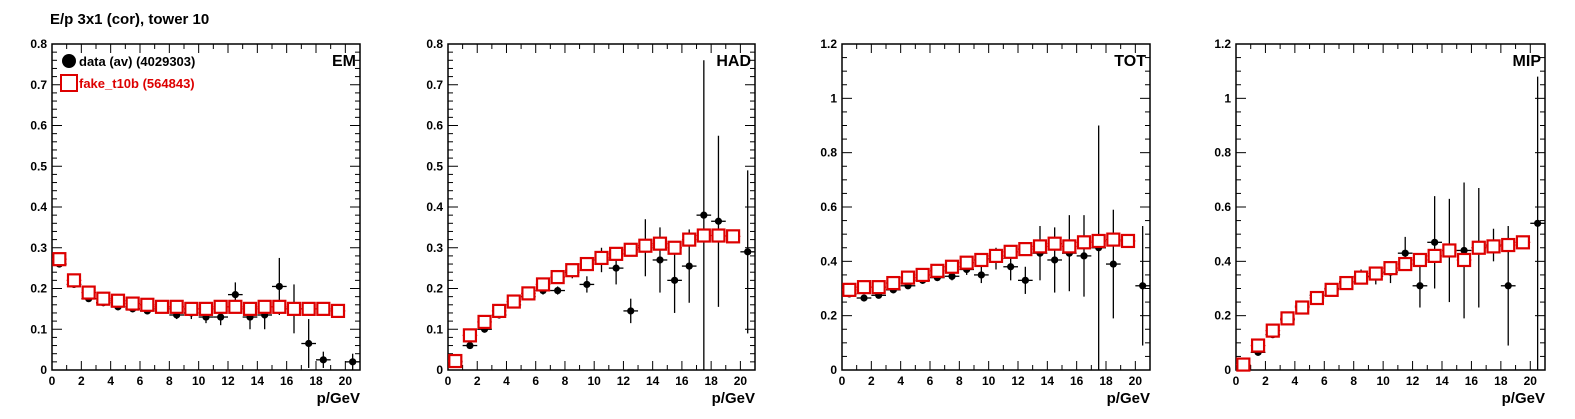 This screenshot has width=1575, height=419. What do you see at coordinates (69, 83) in the screenshot?
I see `legend-marker-fake` at bounding box center [69, 83].